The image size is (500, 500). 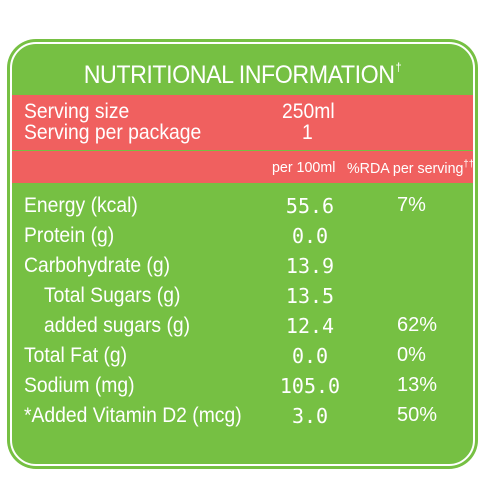 What do you see at coordinates (417, 415) in the screenshot?
I see `nutrient-rda: 50%` at bounding box center [417, 415].